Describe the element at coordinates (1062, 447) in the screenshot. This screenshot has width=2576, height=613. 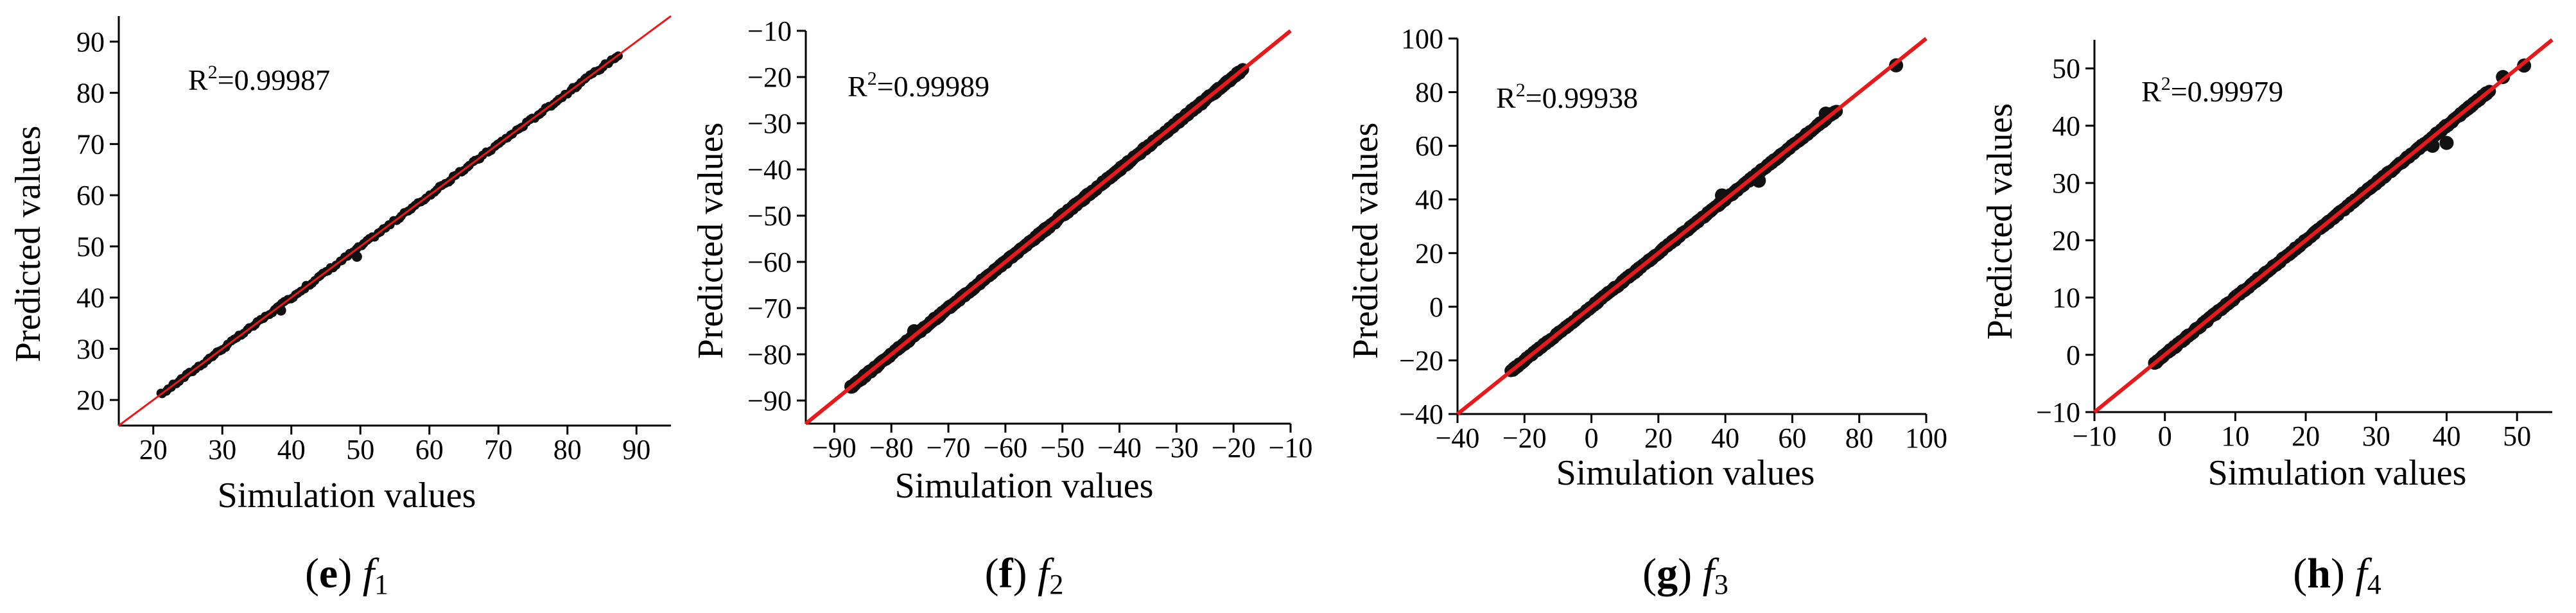
I see `x-tick-label: −50` at that location.